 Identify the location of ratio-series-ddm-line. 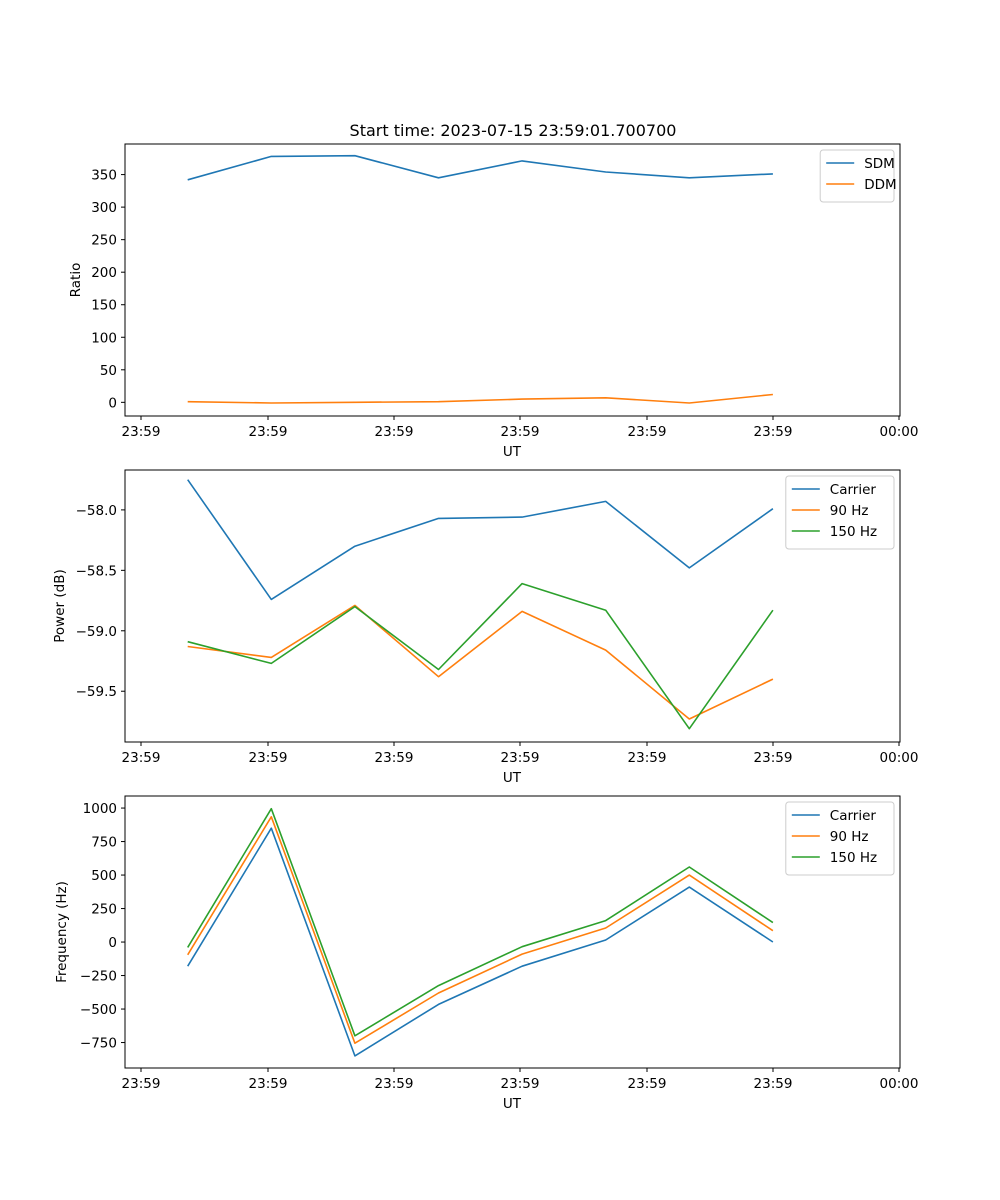
(480, 398).